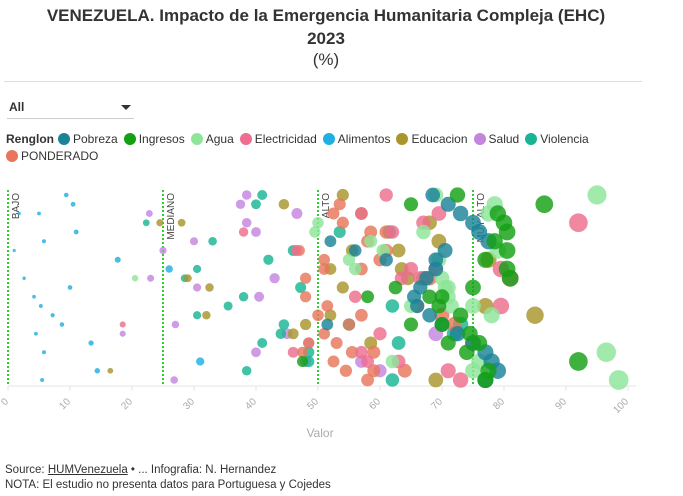  What do you see at coordinates (52, 156) in the screenshot?
I see `legend-item-ponderado: PONDERADO` at bounding box center [52, 156].